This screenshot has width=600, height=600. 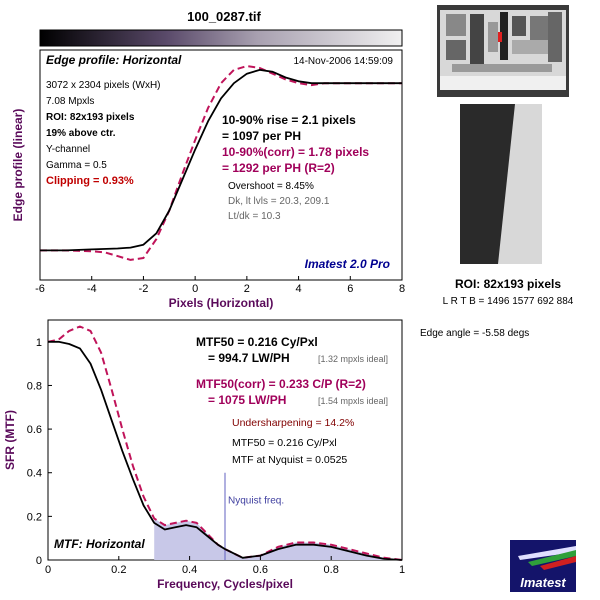 What do you see at coordinates (289, 460) in the screenshot?
I see `mtf-result-line-6: MTF at Nyquist = 0.0525` at bounding box center [289, 460].